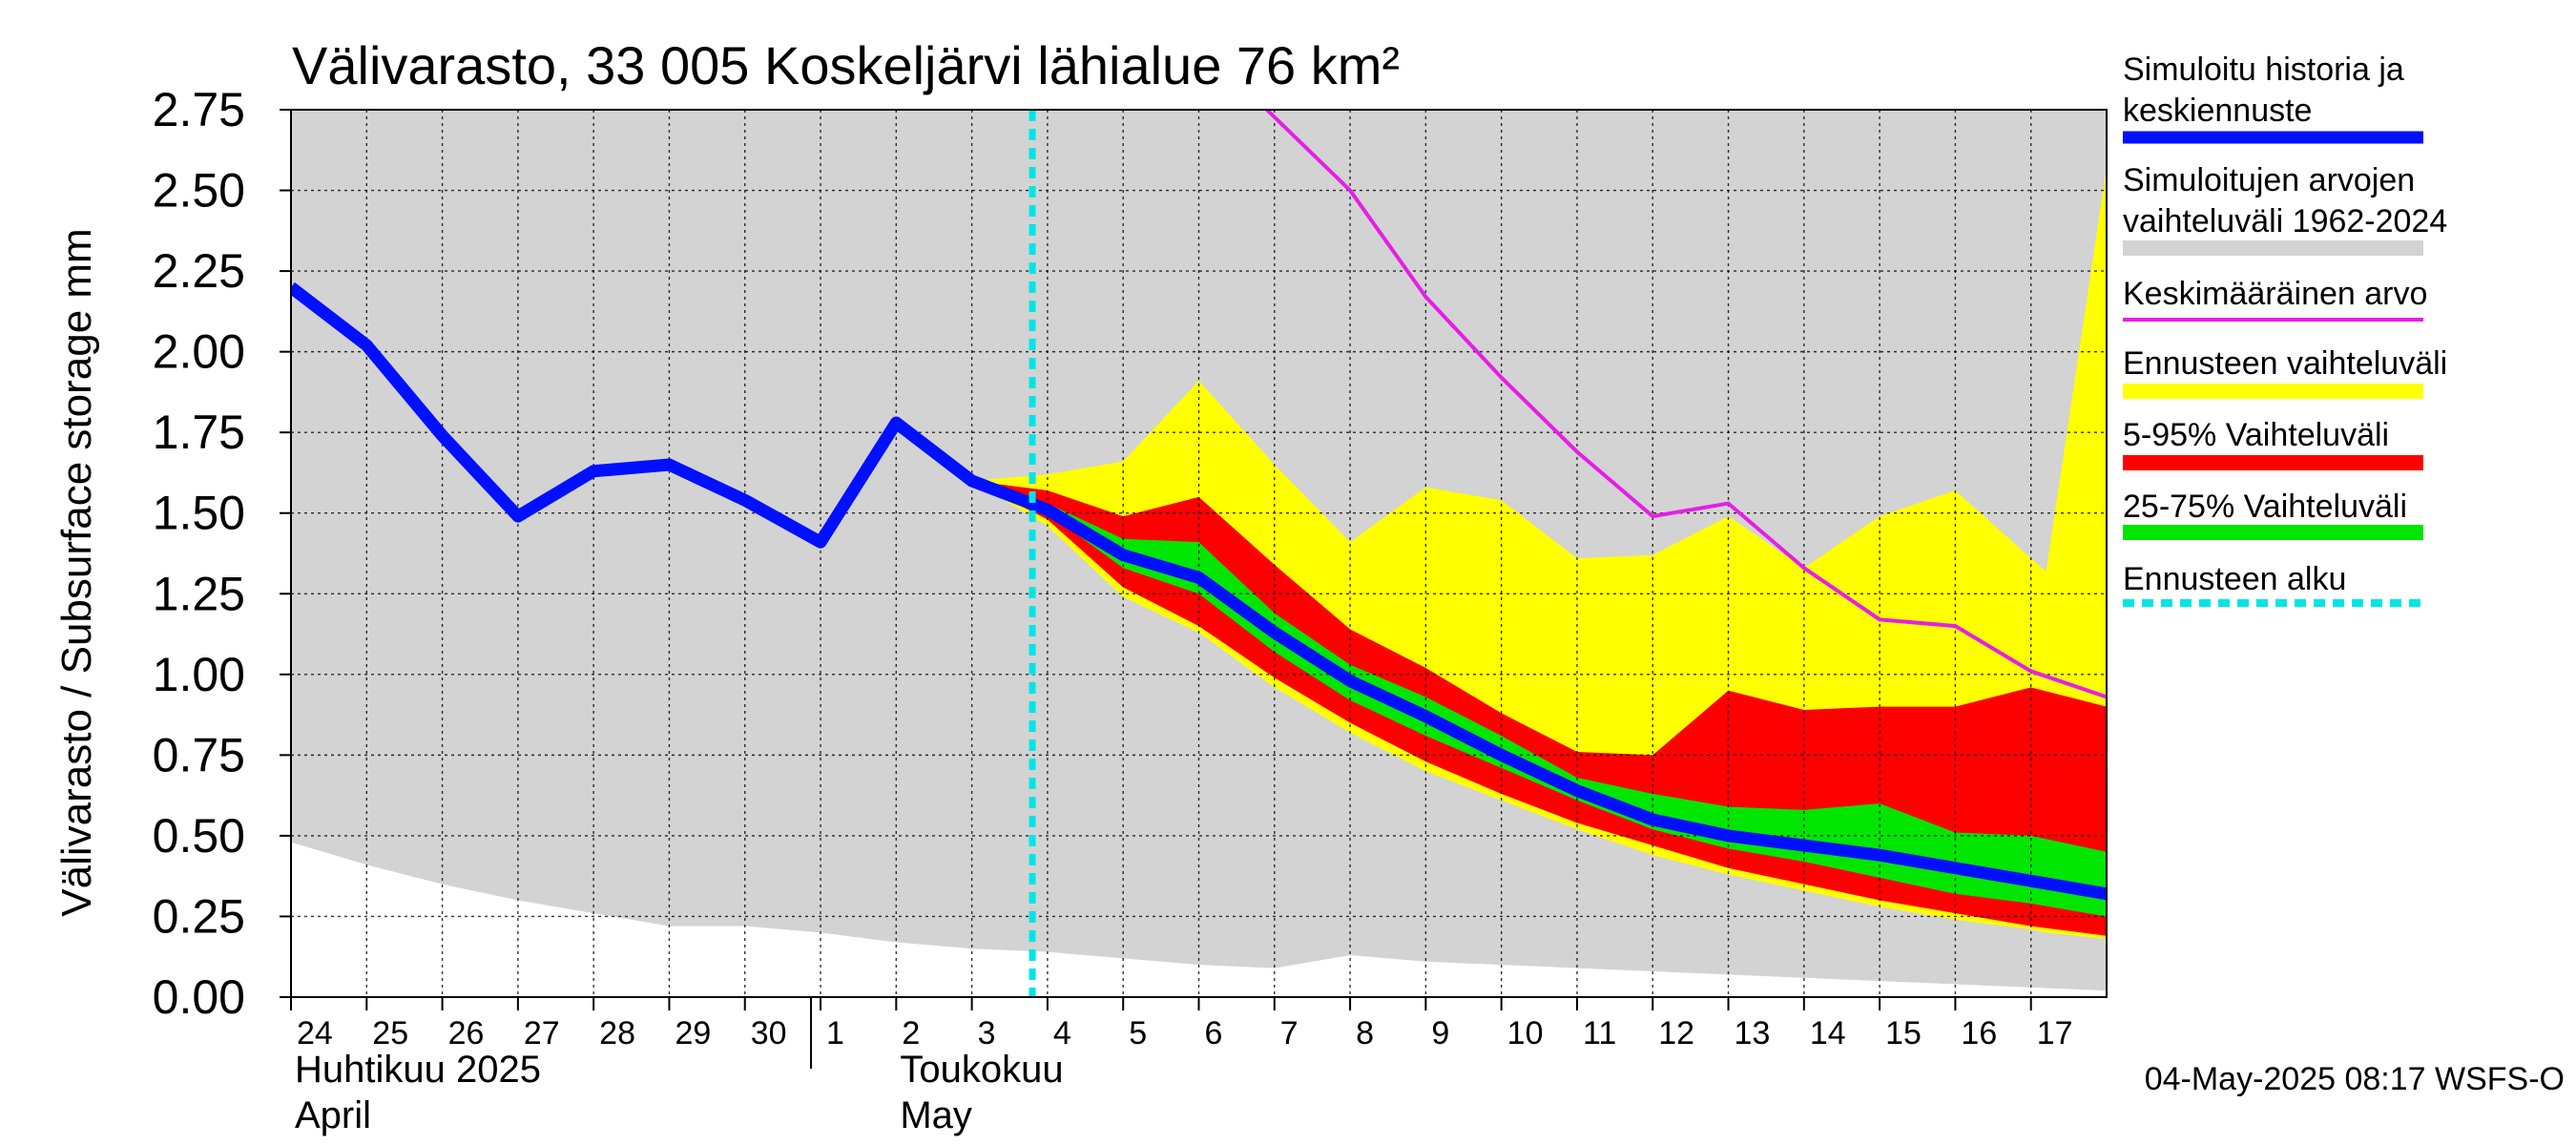 This screenshot has height=1145, width=2576. What do you see at coordinates (981, 1070) in the screenshot?
I see `month-label: Toukokuu` at bounding box center [981, 1070].